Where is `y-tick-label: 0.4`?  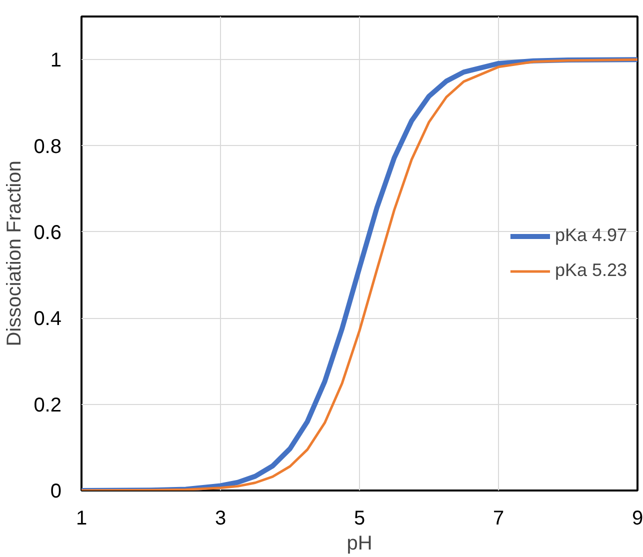
y-tick-label: 0.4 is located at coordinates (48, 319).